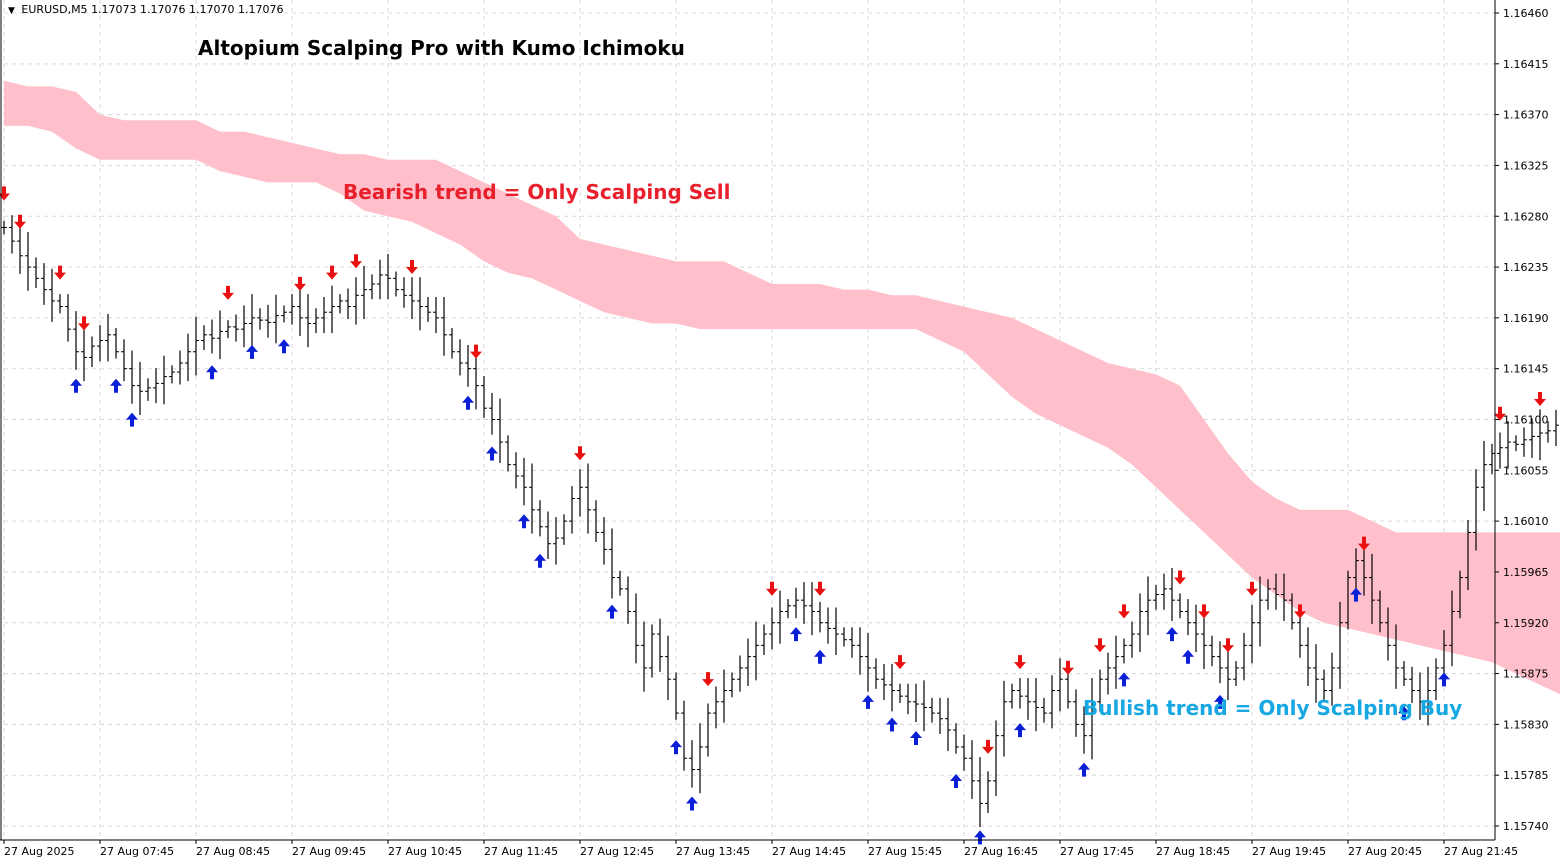 The width and height of the screenshot is (1560, 864). I want to click on price-tick-label: 1.15965, so click(1526, 572).